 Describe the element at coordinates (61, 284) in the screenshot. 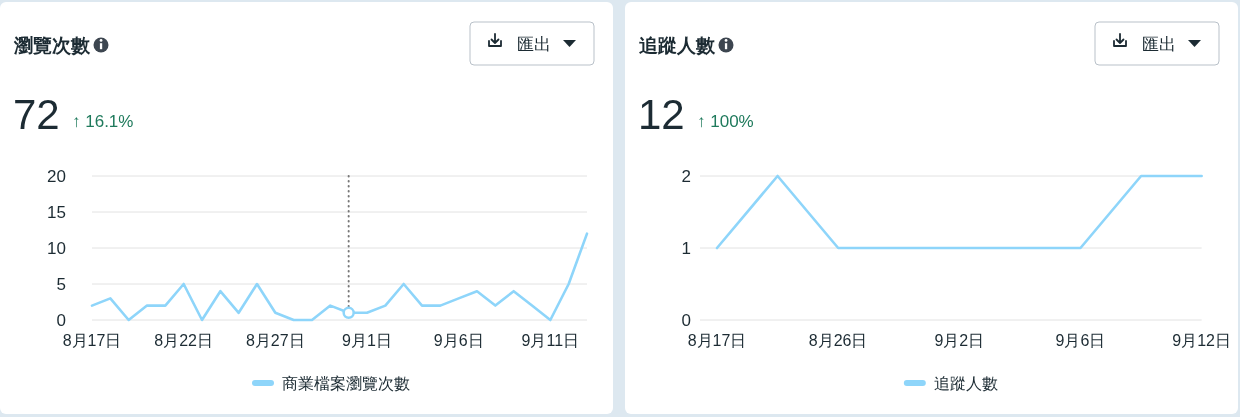

I see `y-tick-label: 5` at that location.